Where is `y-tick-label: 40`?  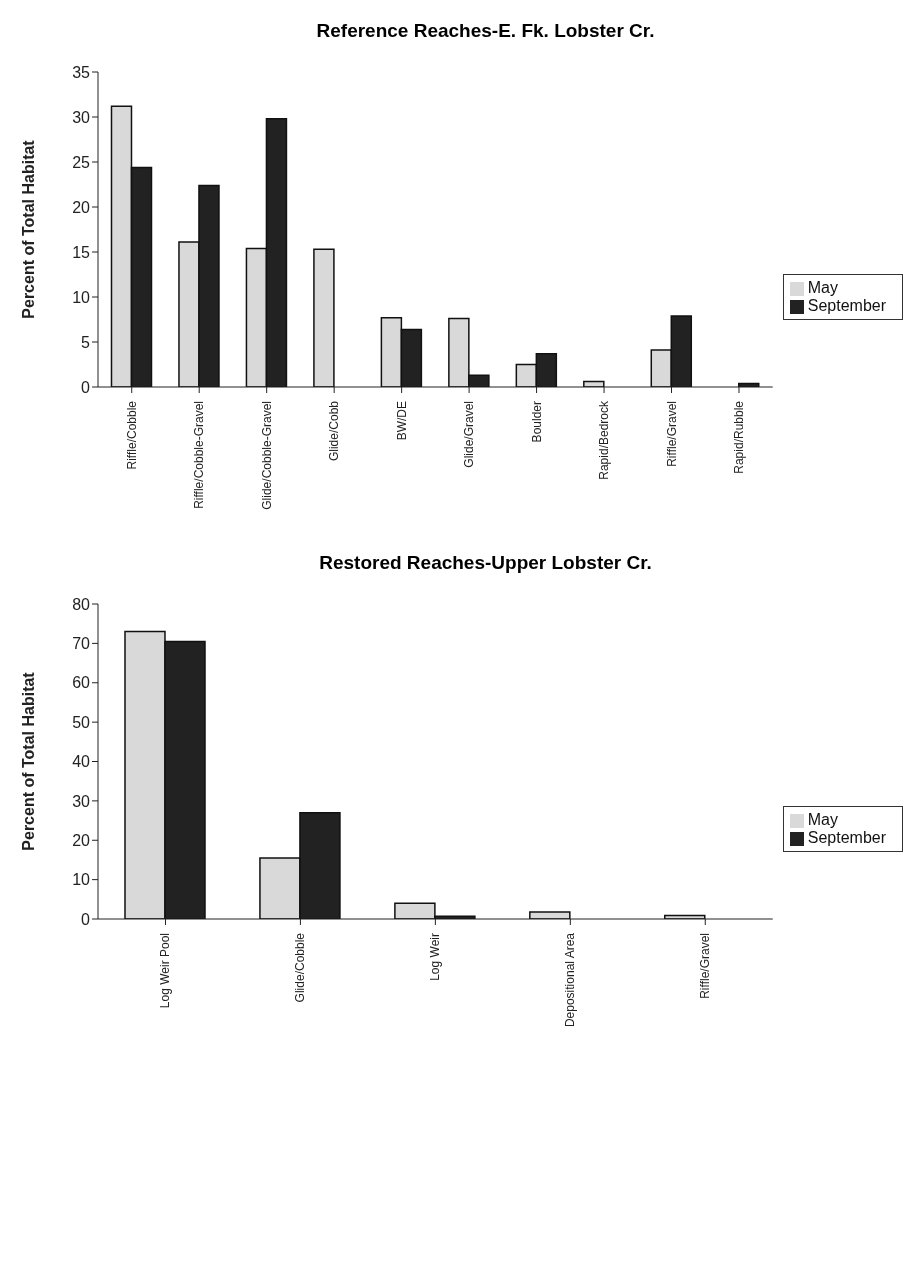
y-tick-label: 40 is located at coordinates (81, 762).